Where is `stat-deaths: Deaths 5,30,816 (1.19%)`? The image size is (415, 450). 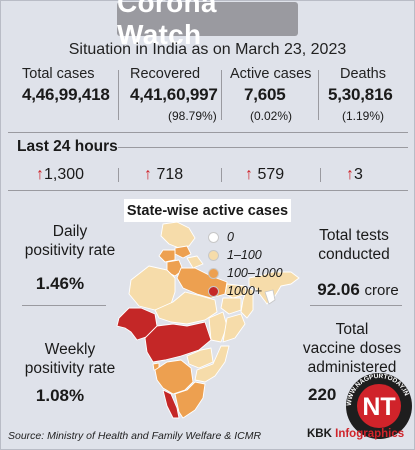
stat-deaths: Deaths 5,30,816 (1.19%) is located at coordinates (360, 94).